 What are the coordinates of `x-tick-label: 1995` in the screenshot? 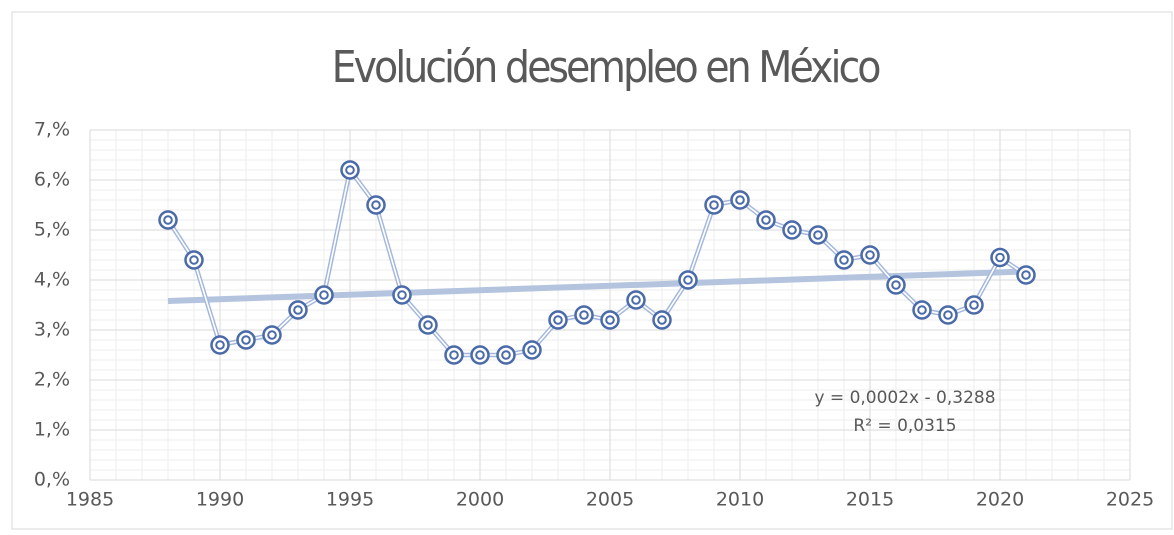 It's located at (350, 500).